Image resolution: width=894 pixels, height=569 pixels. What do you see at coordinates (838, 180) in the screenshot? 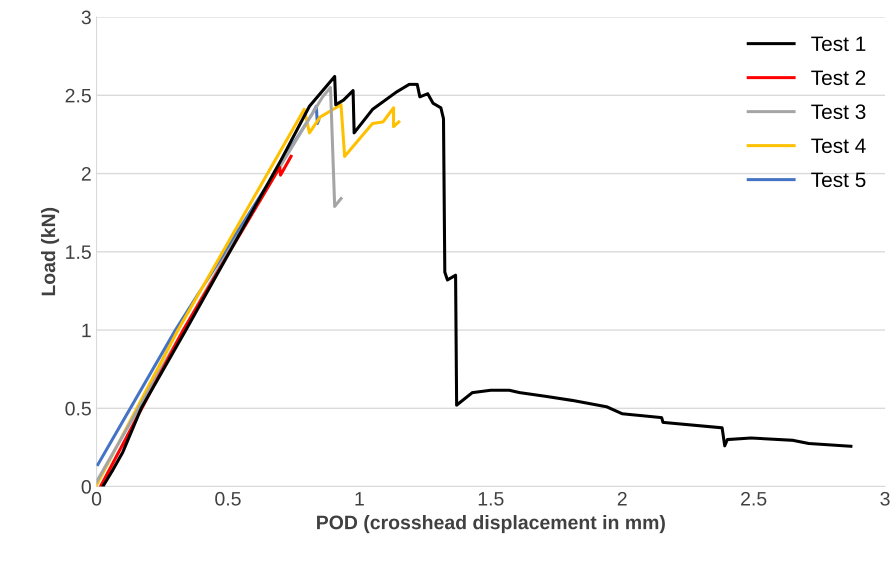
I see `legend-label: Test 5` at bounding box center [838, 180].